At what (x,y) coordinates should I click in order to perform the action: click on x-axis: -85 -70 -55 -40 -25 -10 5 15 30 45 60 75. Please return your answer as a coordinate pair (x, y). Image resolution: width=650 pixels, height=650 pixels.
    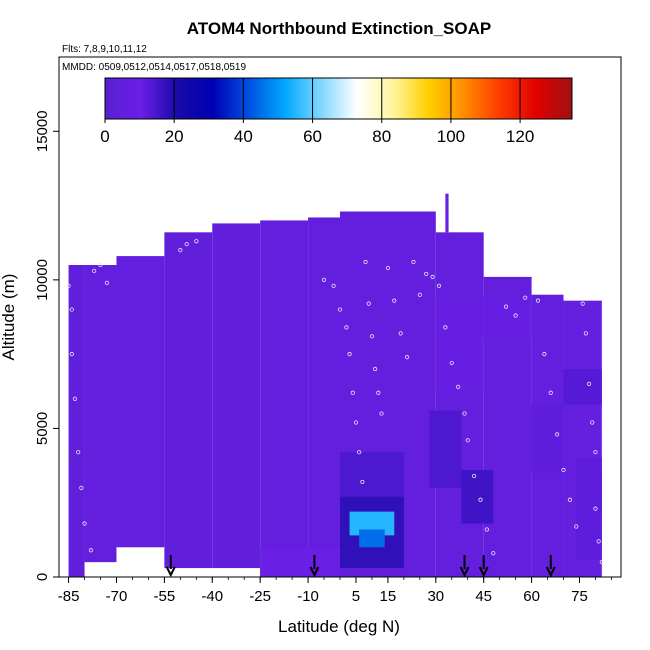
    Looking at the image, I should click on (335, 580).